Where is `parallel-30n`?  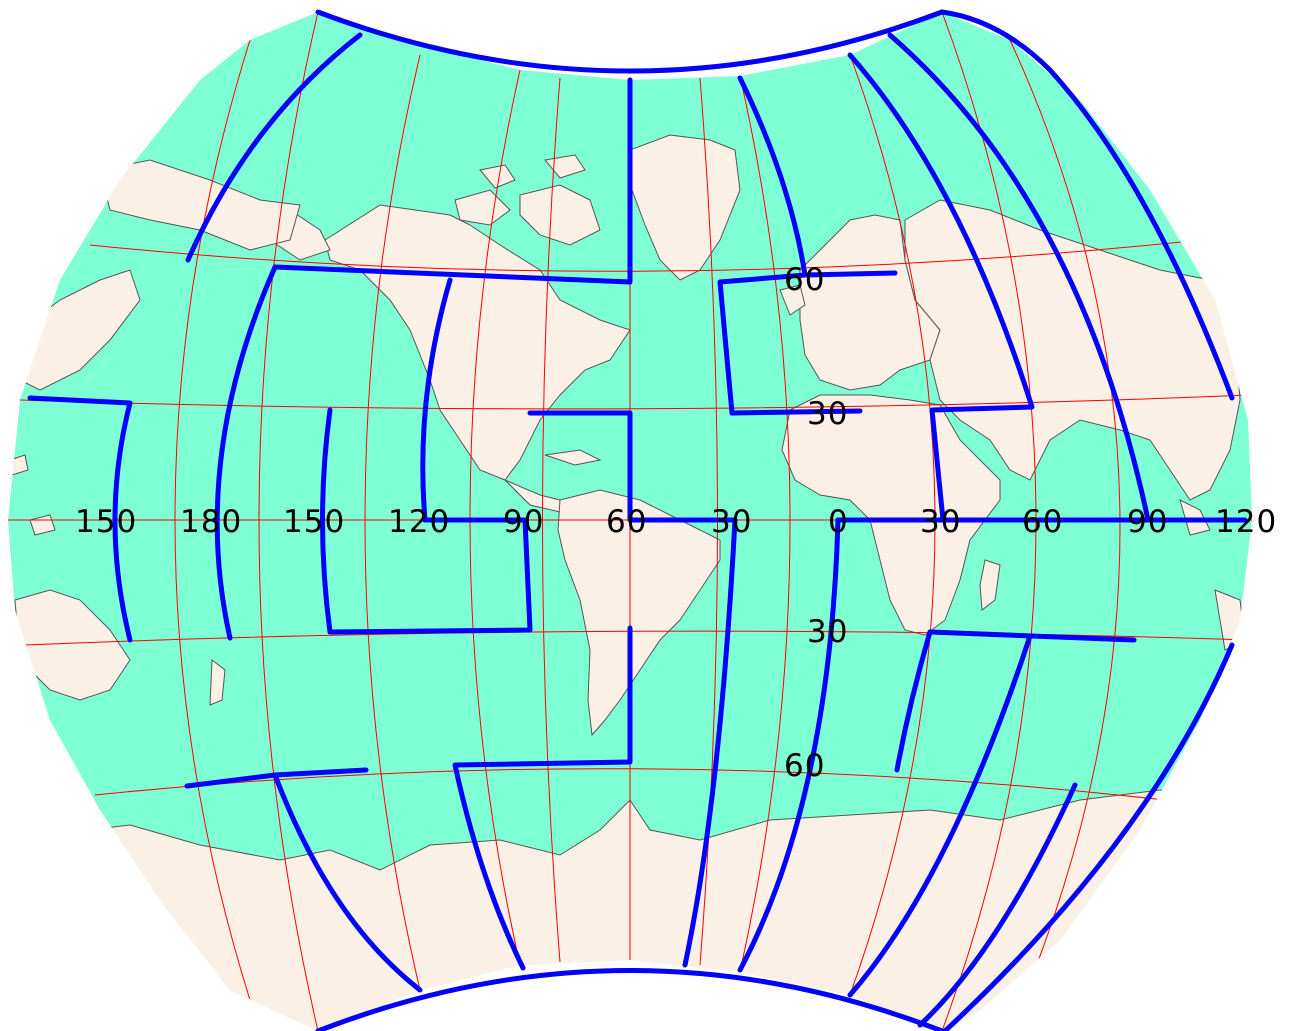 parallel-30n is located at coordinates (635, 402).